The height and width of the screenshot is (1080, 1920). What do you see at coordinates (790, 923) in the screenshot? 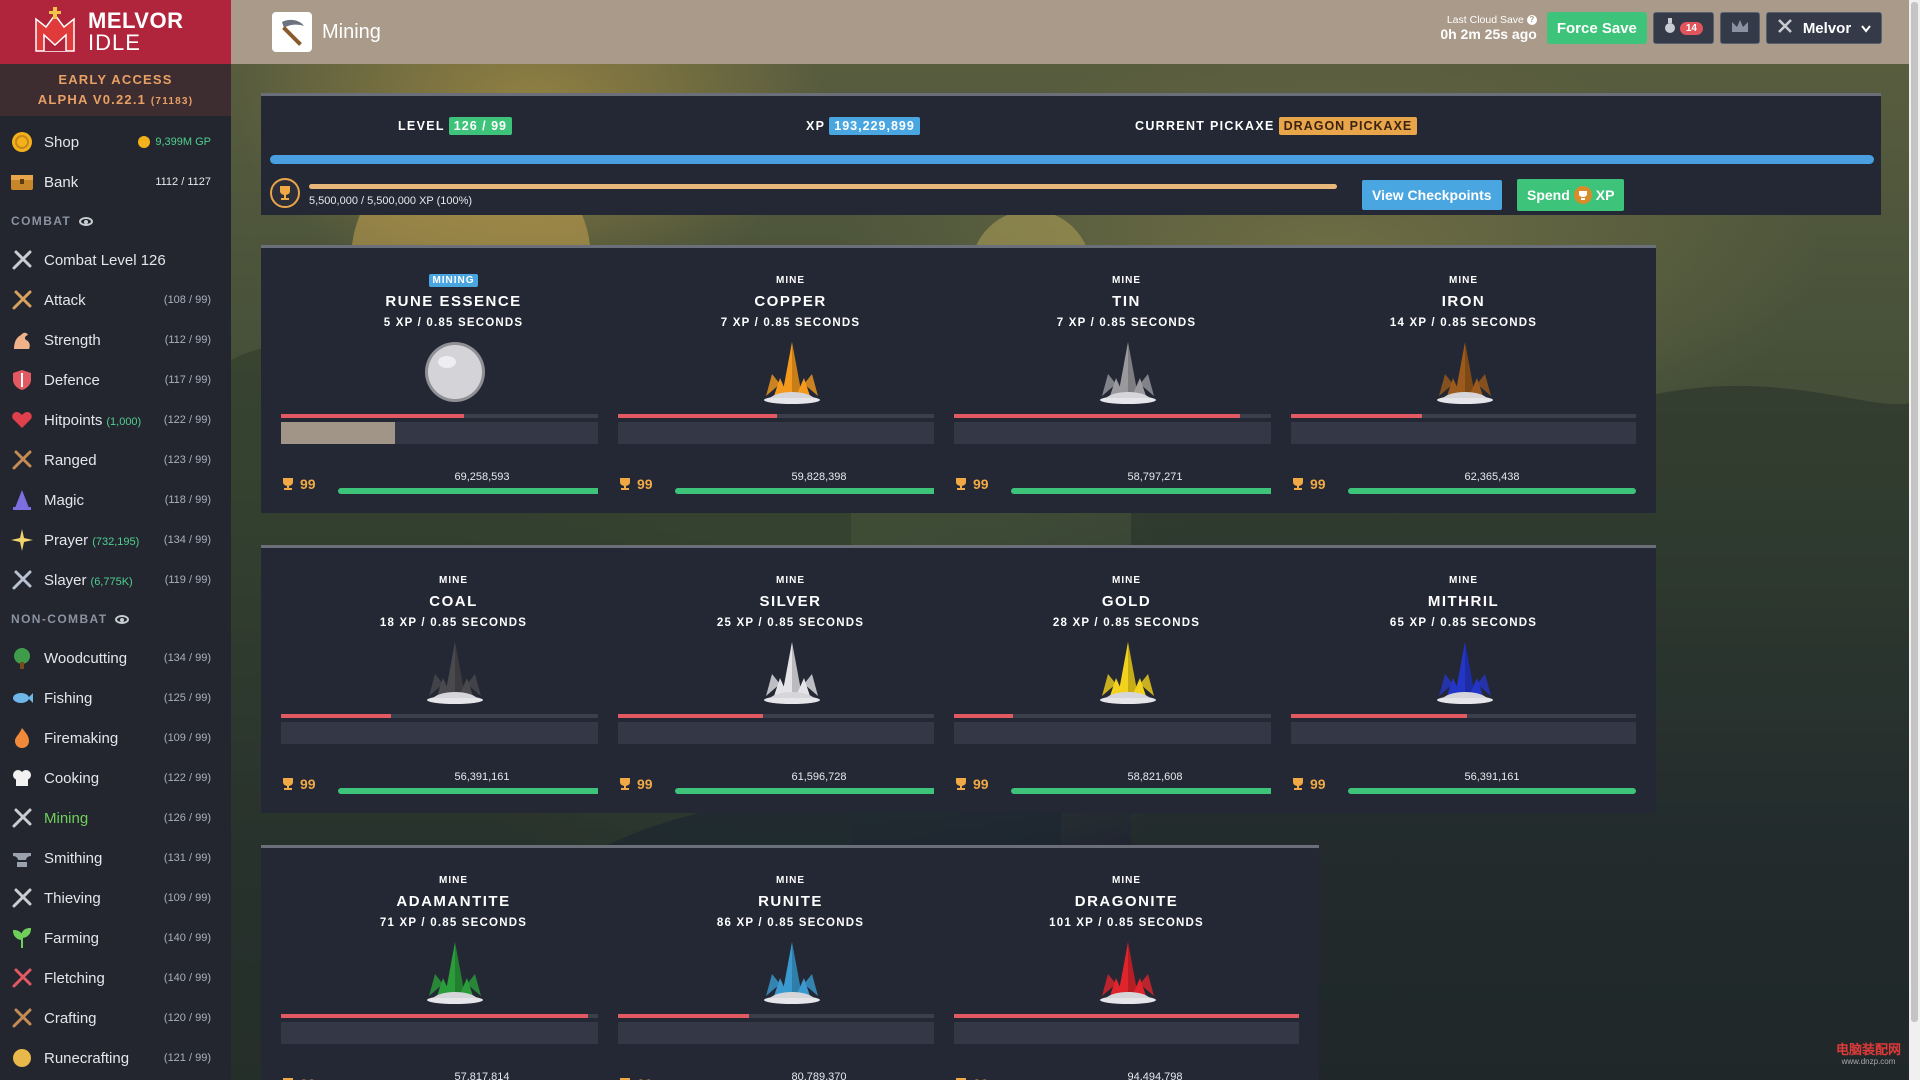
I see `rock-xp-rate: 86 XP / 0.85 SECONDS` at bounding box center [790, 923].